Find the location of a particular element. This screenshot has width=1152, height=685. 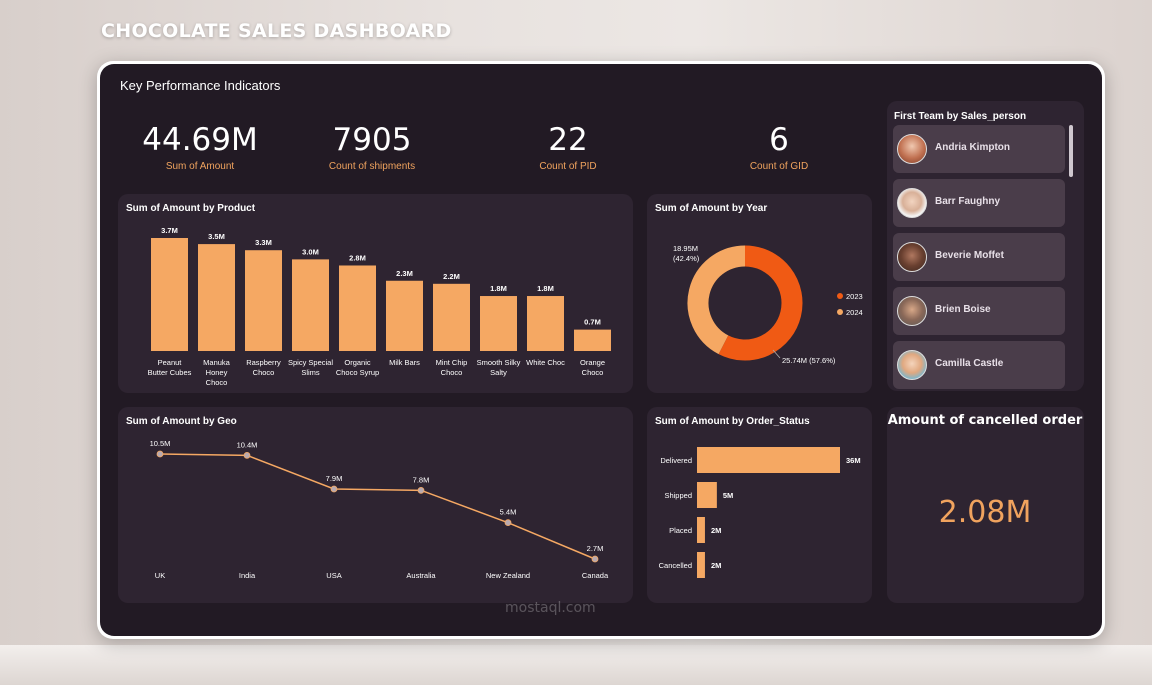

x-tick-label-line: Salty is located at coordinates (498, 372).